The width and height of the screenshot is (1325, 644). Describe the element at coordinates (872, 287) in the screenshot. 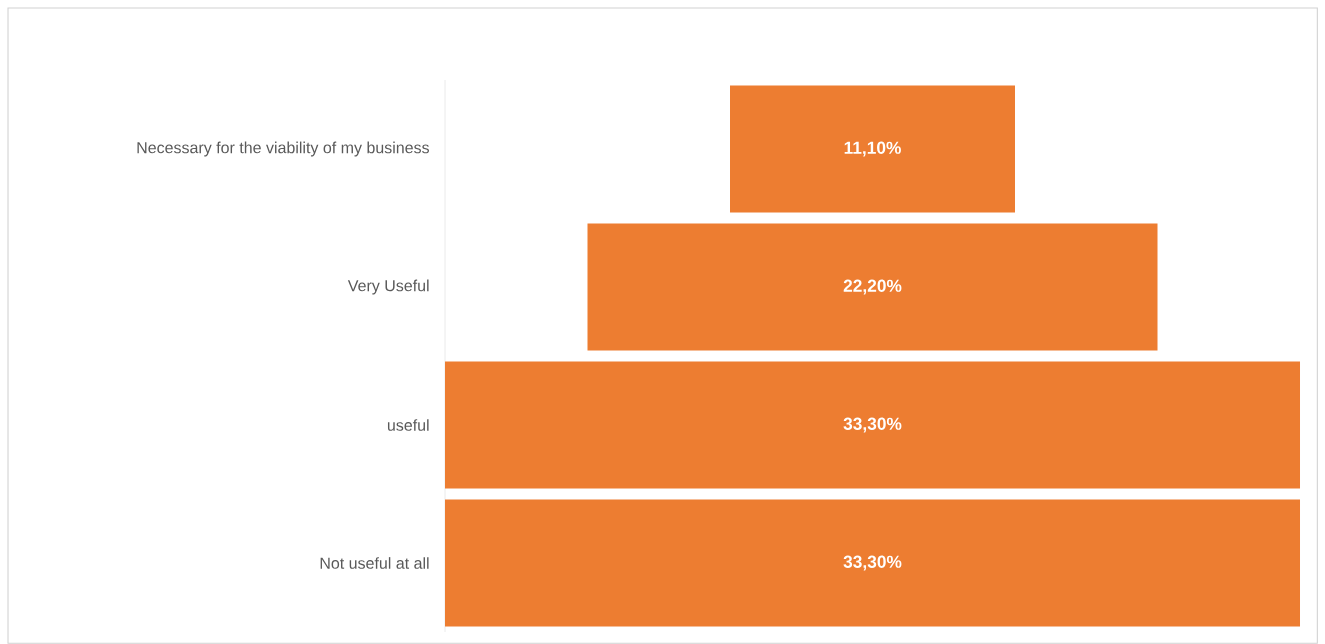

I see `data-label: 22,20%` at that location.